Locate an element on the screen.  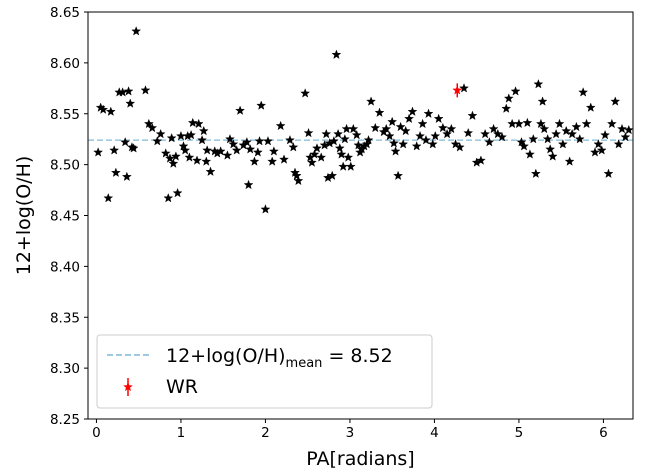
legend-mean-suffix: = 8.52 is located at coordinates (357, 356).